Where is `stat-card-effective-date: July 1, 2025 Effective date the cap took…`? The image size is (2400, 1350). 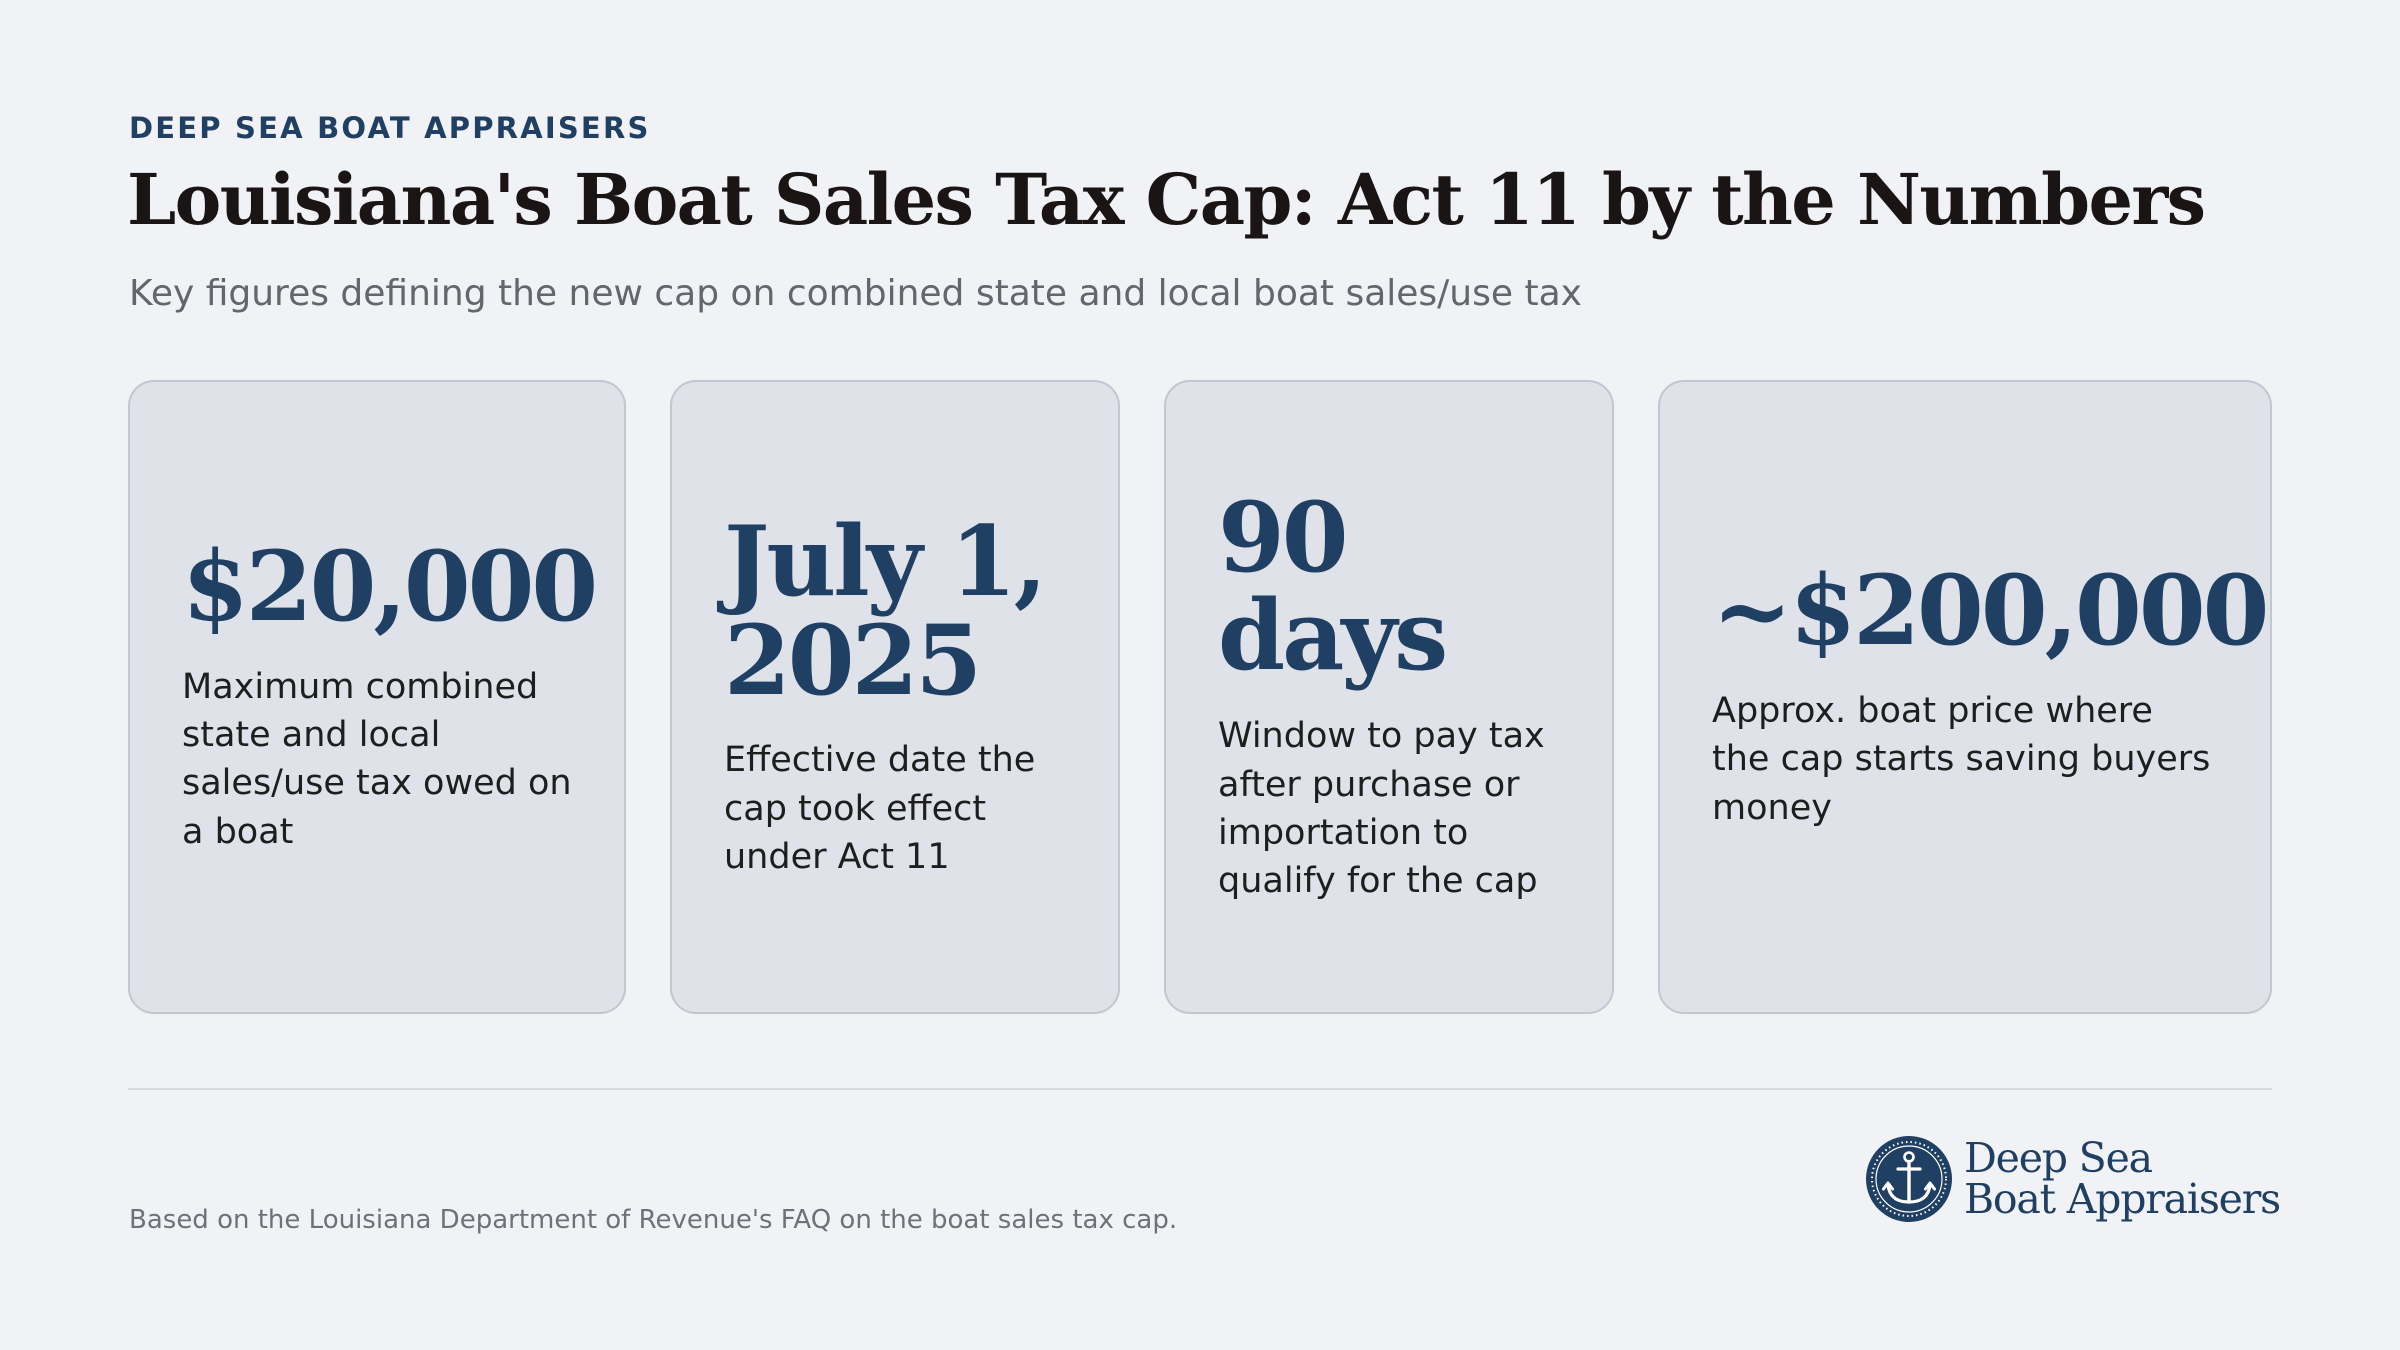 stat-card-effective-date: July 1, 2025 Effective date the cap took… is located at coordinates (895, 697).